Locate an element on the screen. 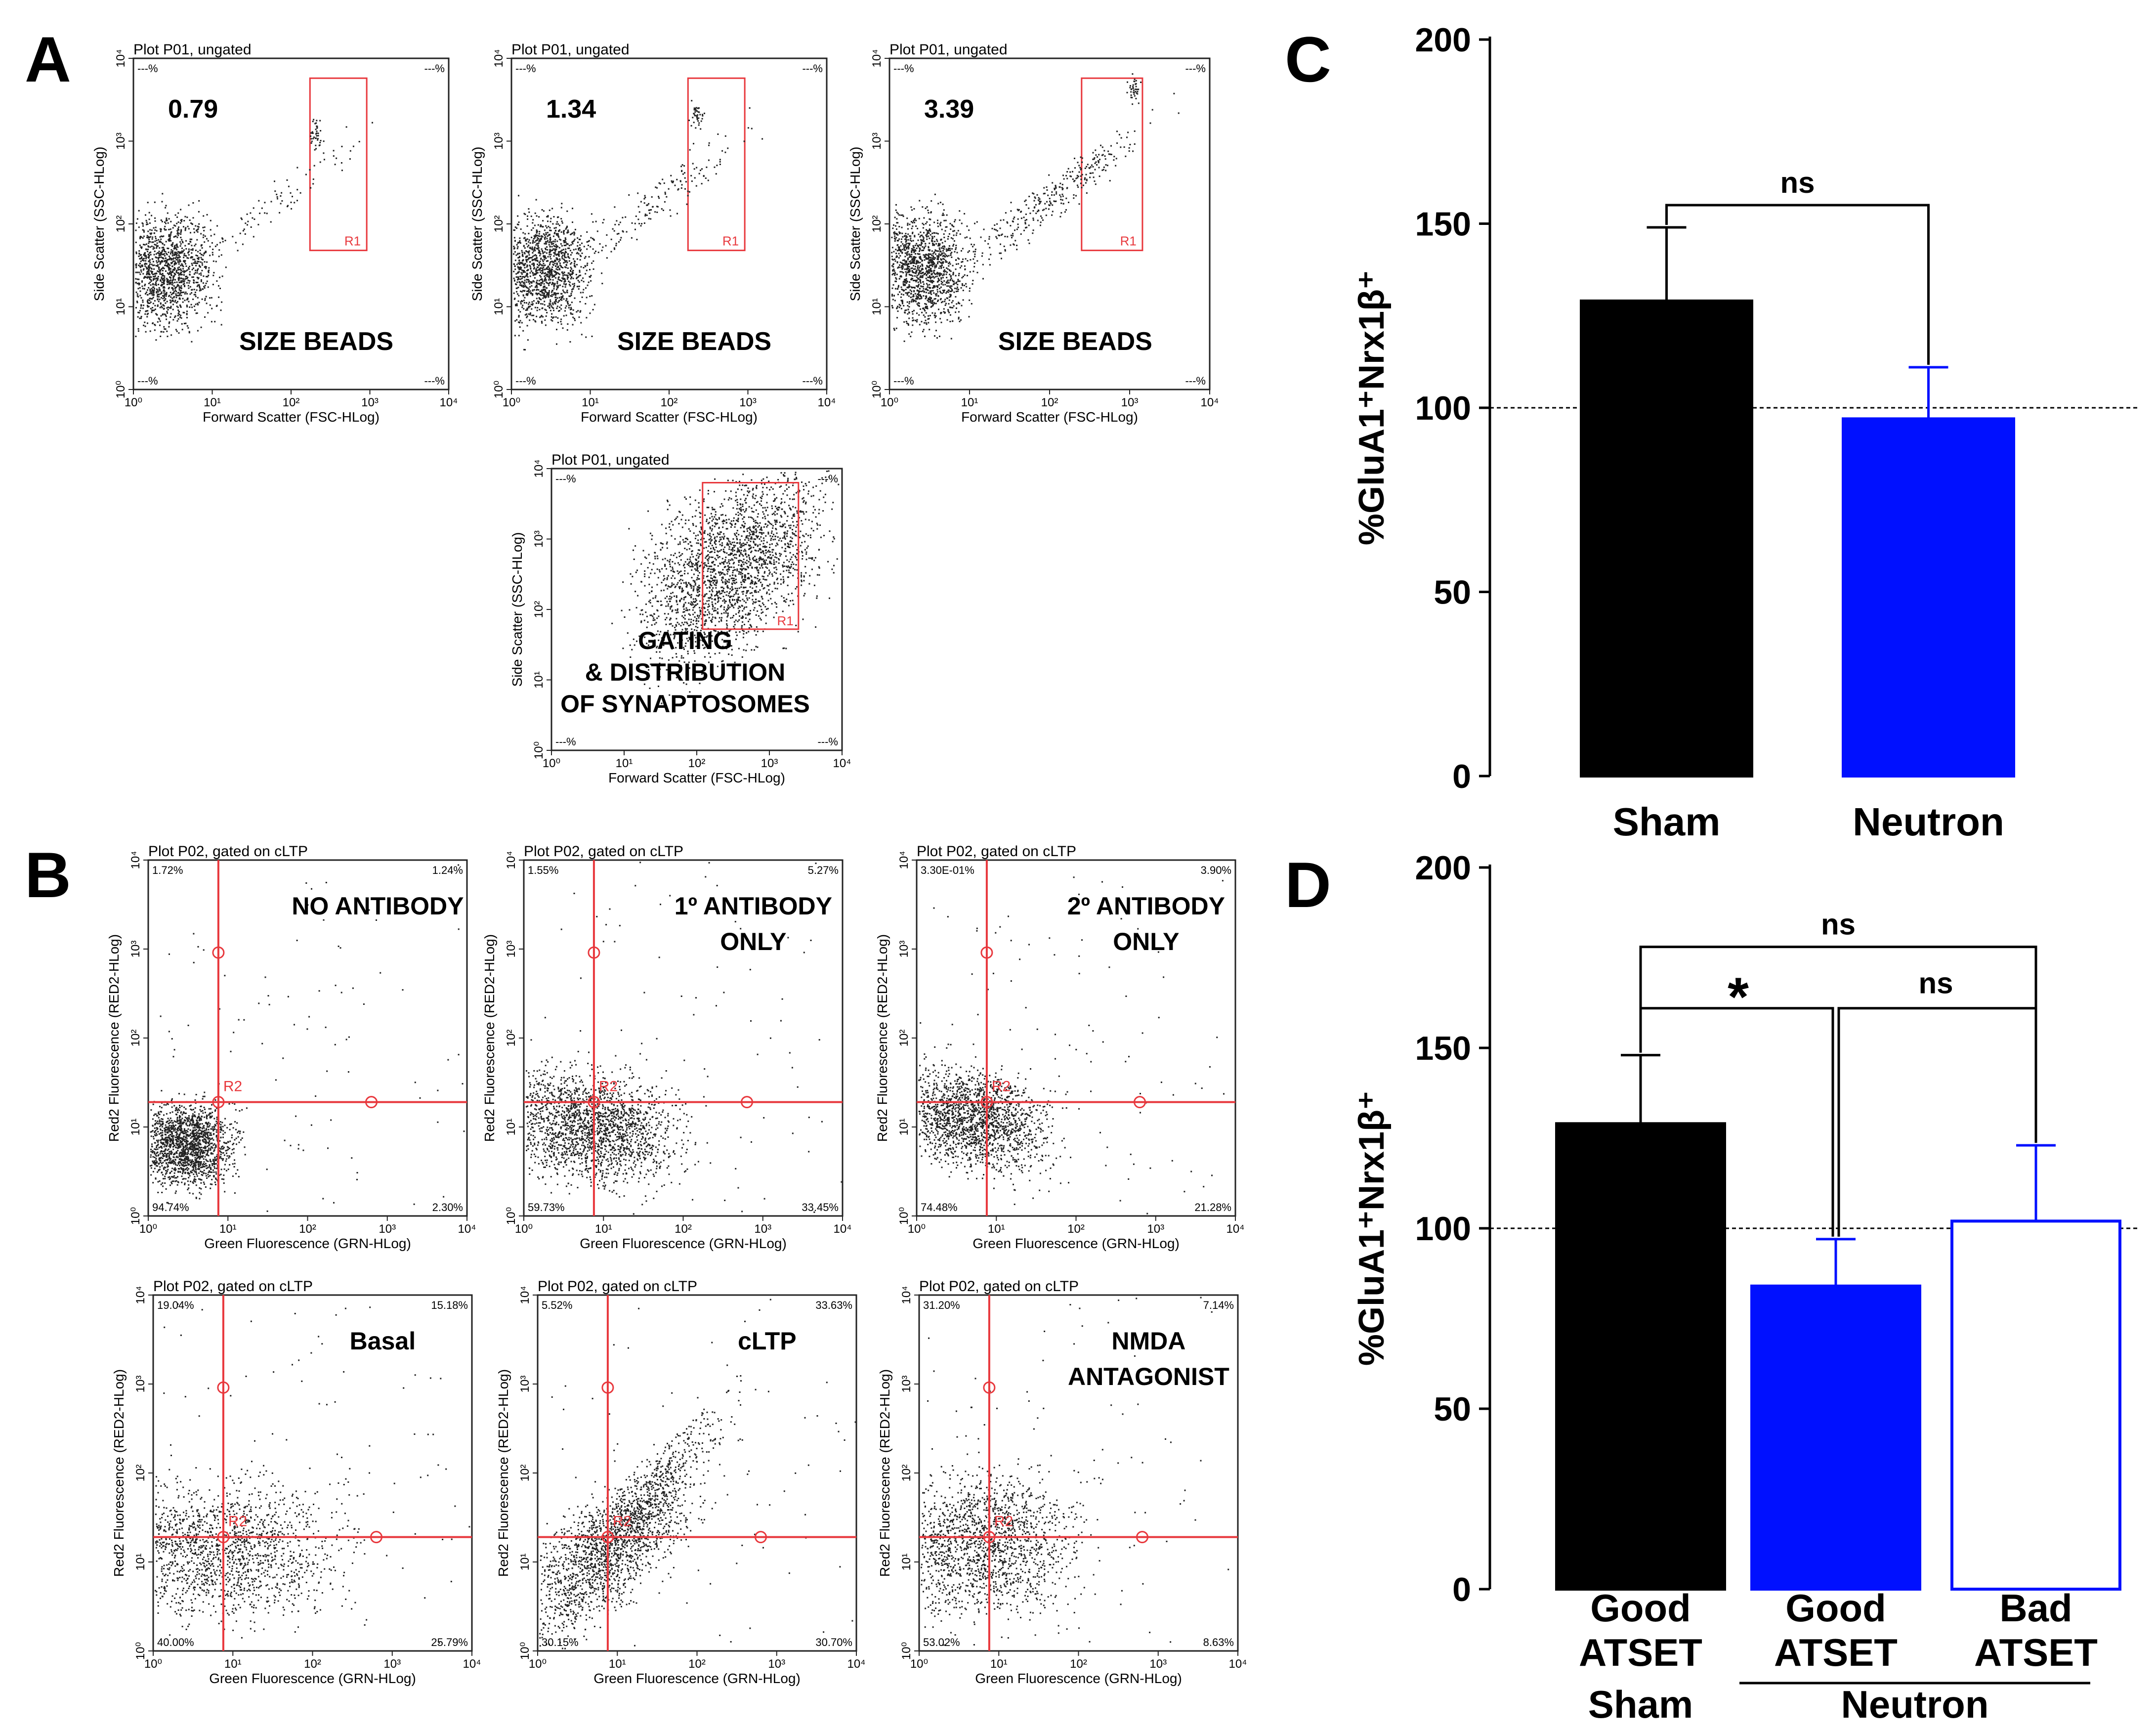 The width and height of the screenshot is (2156, 1732). gate-r1-label: R1 is located at coordinates (785, 620).